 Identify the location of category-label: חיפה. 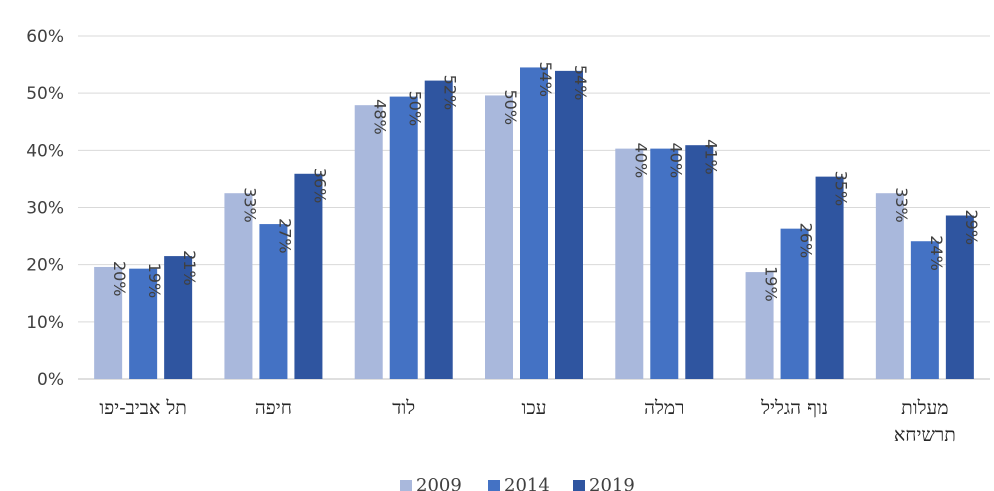
(273, 408).